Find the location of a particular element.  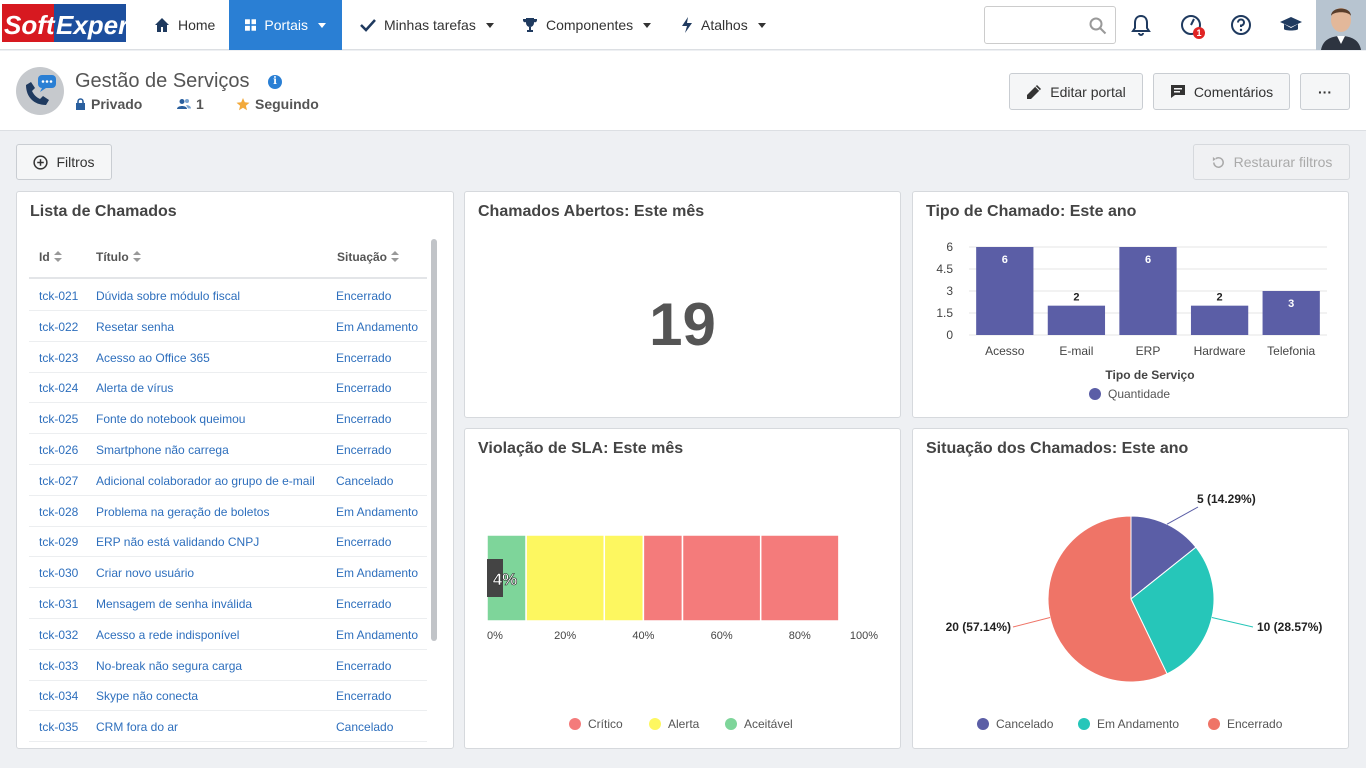

edit-portal-button: Editar portal is located at coordinates (1076, 91).